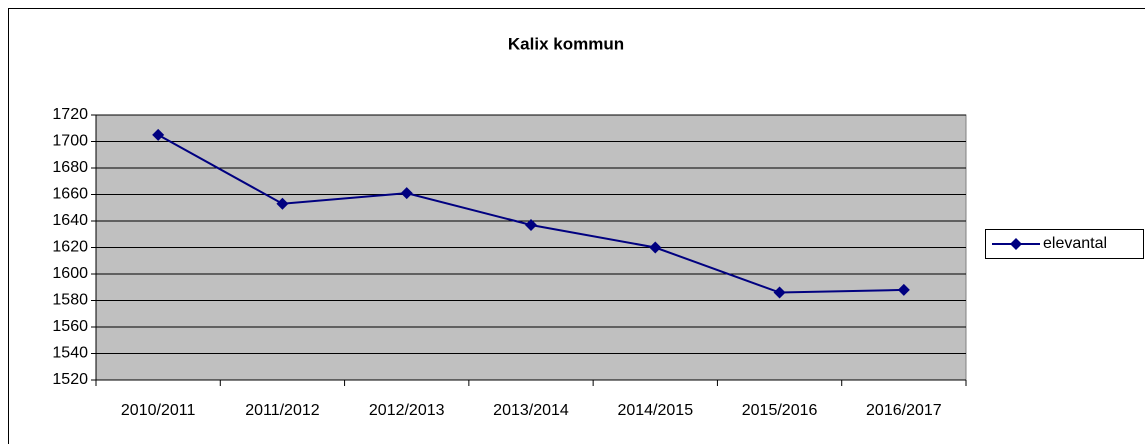 The image size is (1145, 444). I want to click on y-tick-label: 1520, so click(70, 379).